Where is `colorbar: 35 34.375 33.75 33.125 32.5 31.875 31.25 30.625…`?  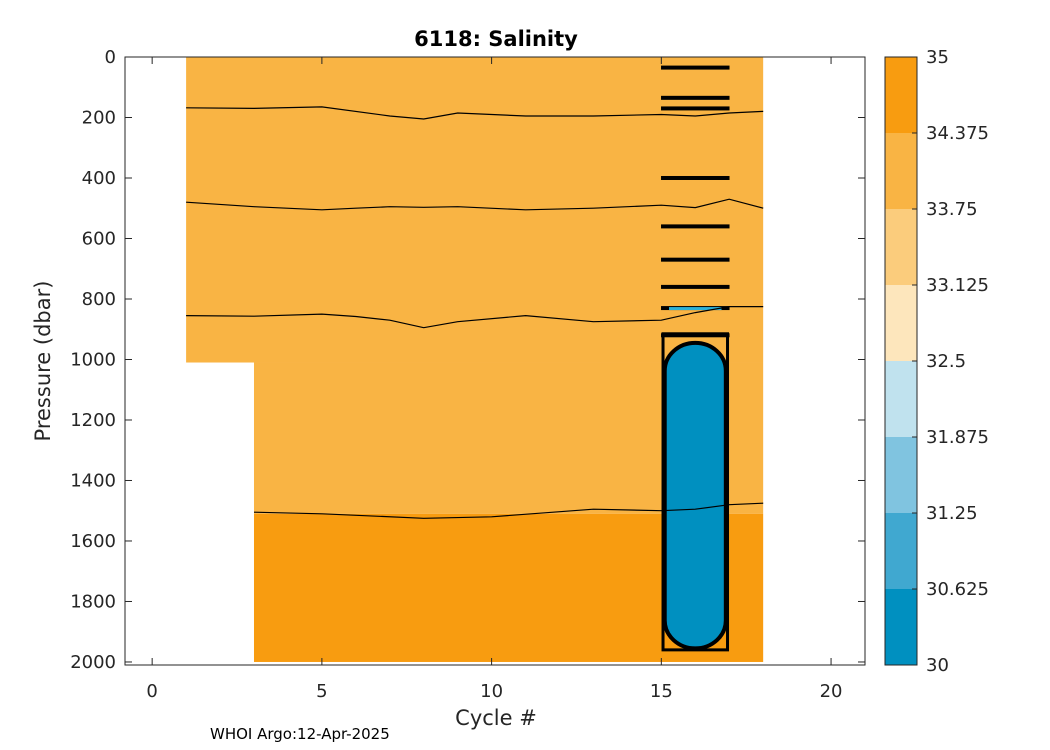 colorbar: 35 34.375 33.75 33.125 32.5 31.875 31.25 30.625… is located at coordinates (936, 361).